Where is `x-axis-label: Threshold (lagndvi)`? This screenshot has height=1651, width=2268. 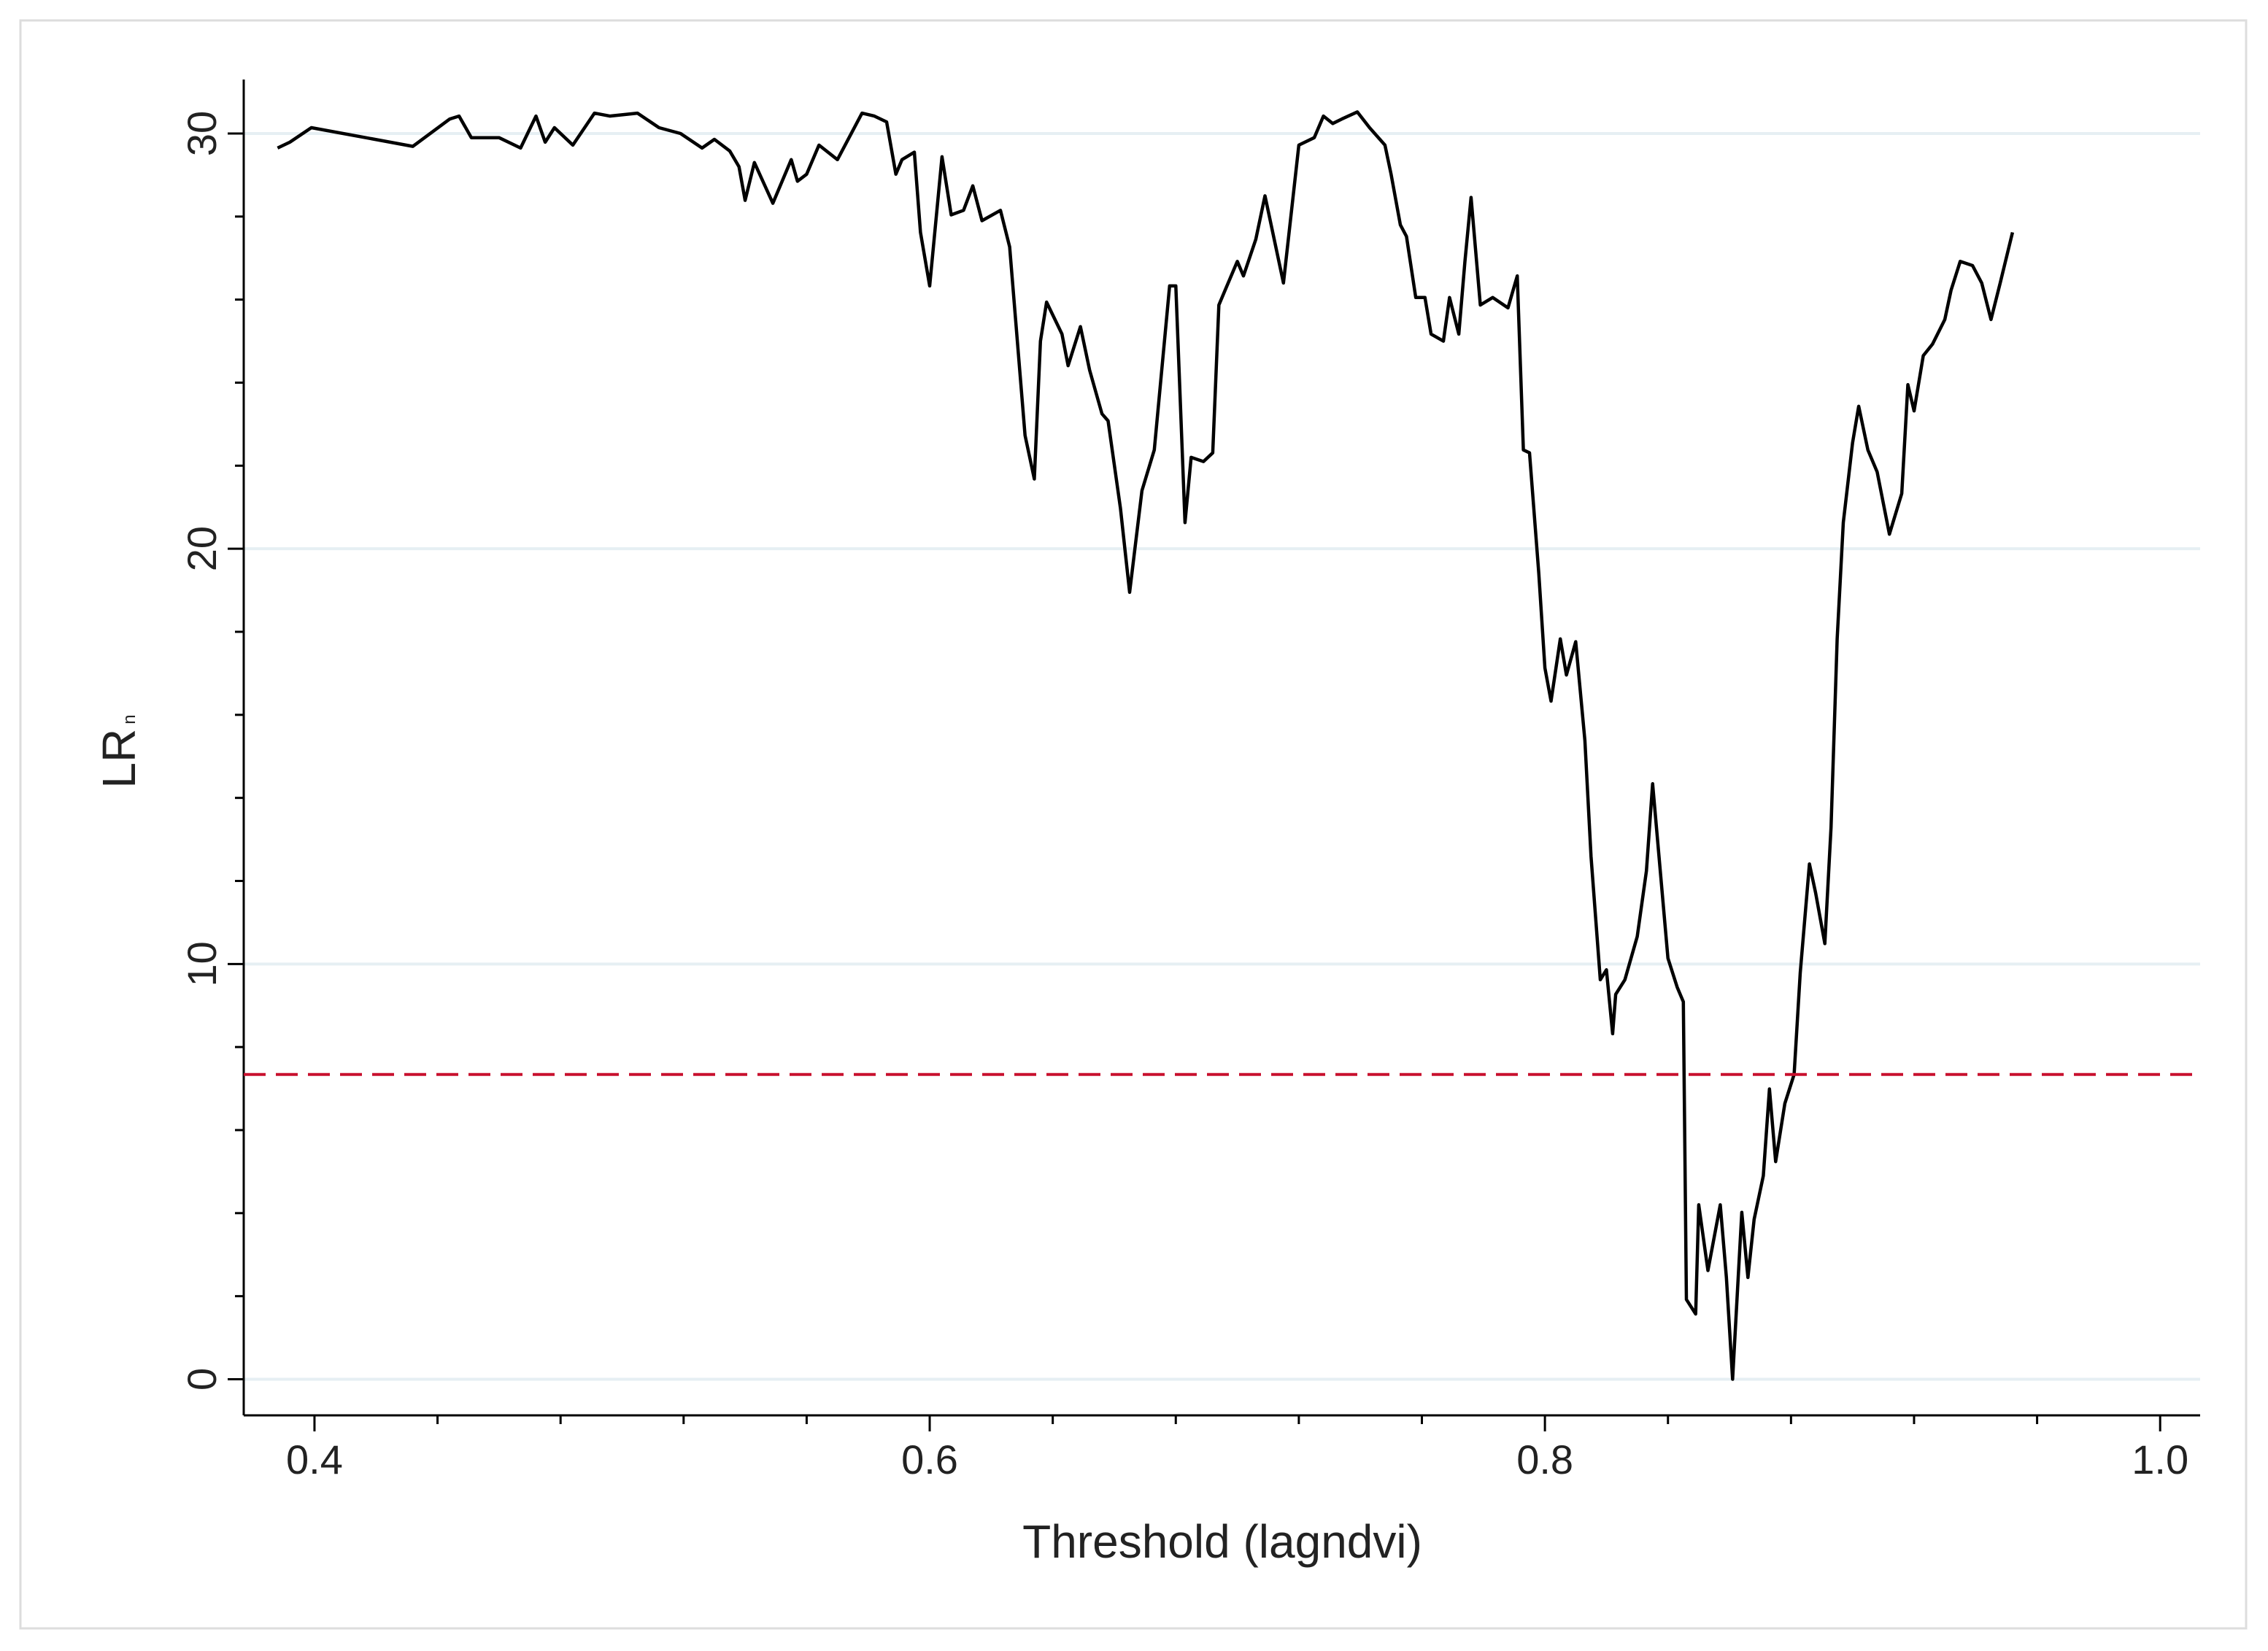 x-axis-label: Threshold (lagndvi) is located at coordinates (1222, 1541).